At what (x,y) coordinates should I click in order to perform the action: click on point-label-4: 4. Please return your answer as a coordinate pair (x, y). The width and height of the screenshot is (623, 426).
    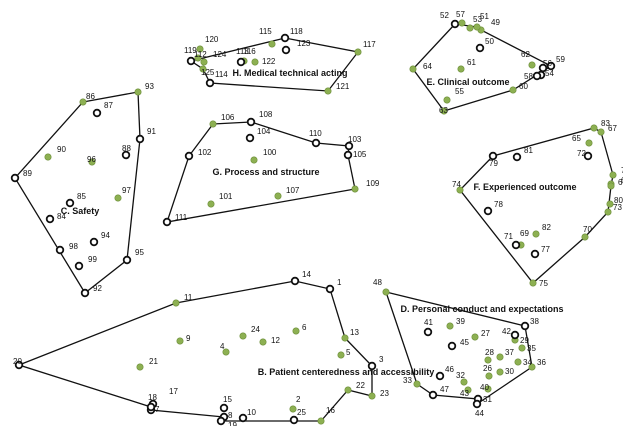
    Looking at the image, I should click on (222, 346).